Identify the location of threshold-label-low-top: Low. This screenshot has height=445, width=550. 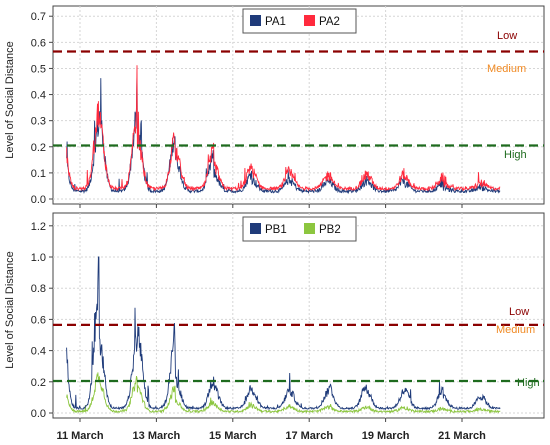
(507, 36).